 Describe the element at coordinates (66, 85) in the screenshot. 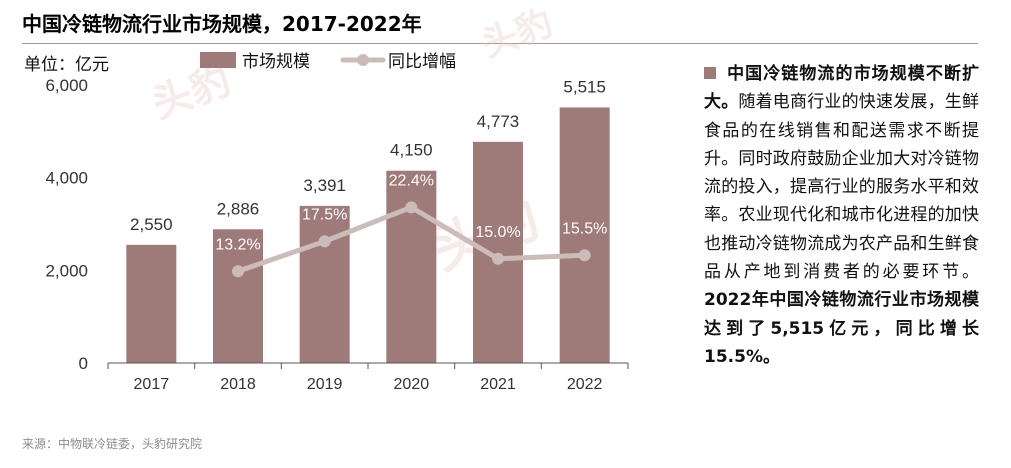

I see `y-tick-label: 6,000` at that location.